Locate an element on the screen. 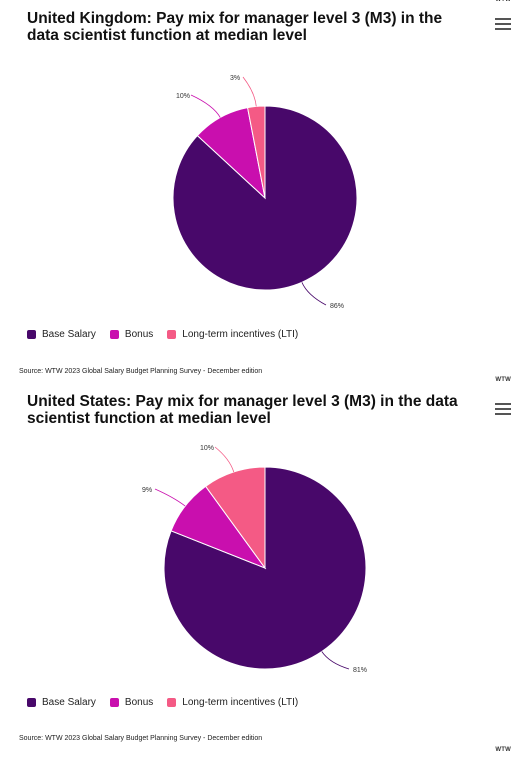 The image size is (519, 763). data-label: 9% is located at coordinates (147, 490).